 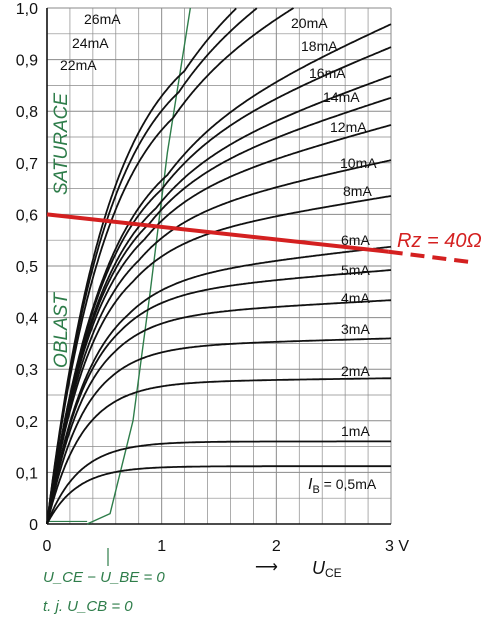 I want to click on curve-1mA, so click(x=218, y=482).